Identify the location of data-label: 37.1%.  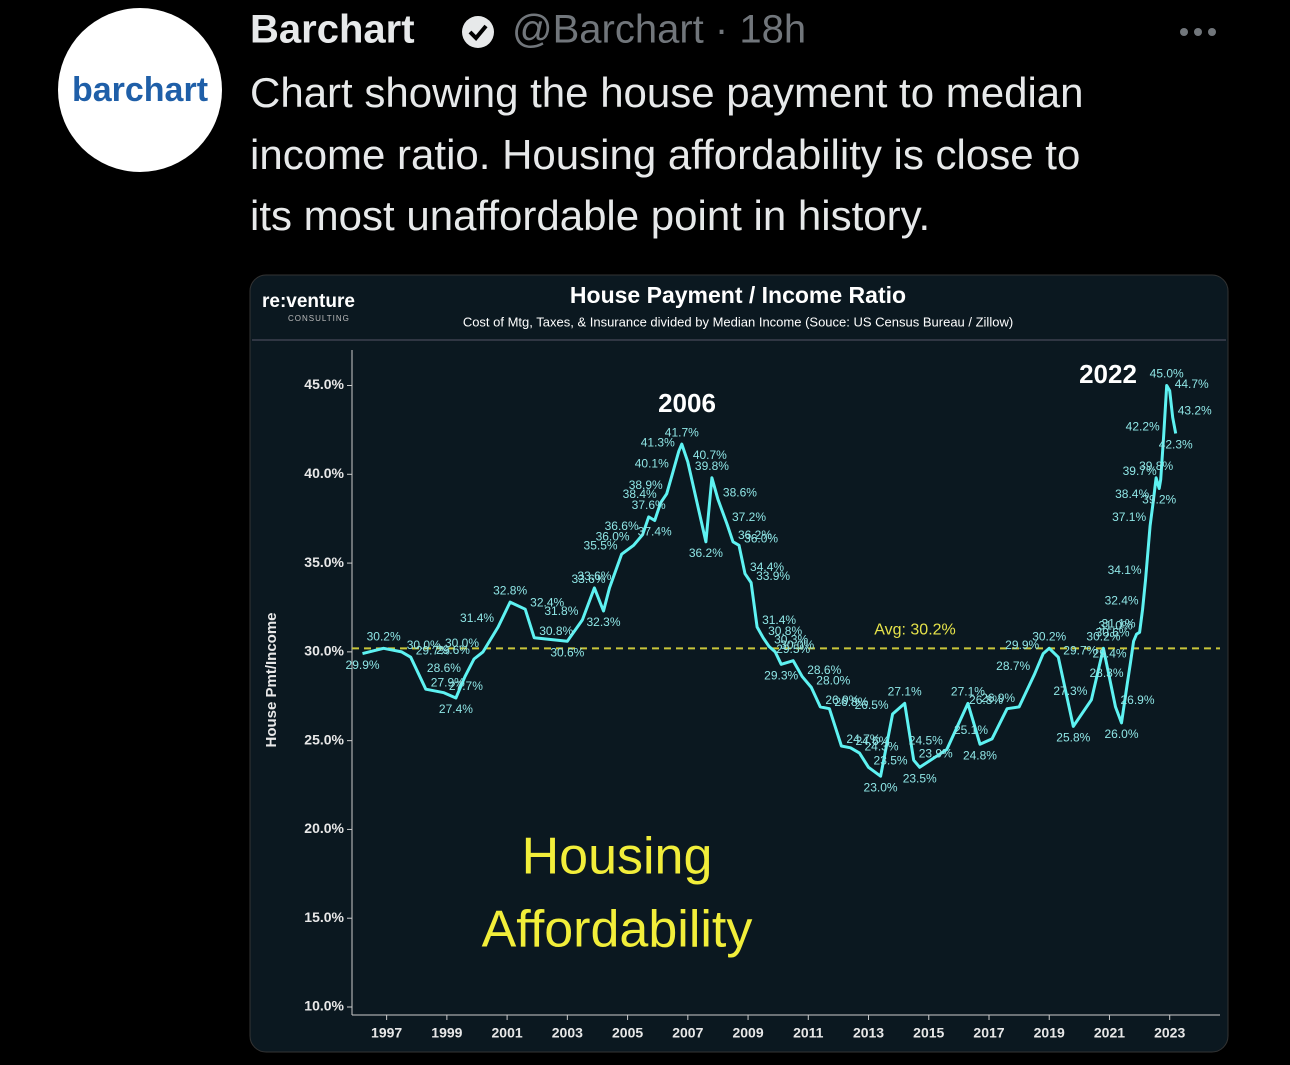
(1129, 517).